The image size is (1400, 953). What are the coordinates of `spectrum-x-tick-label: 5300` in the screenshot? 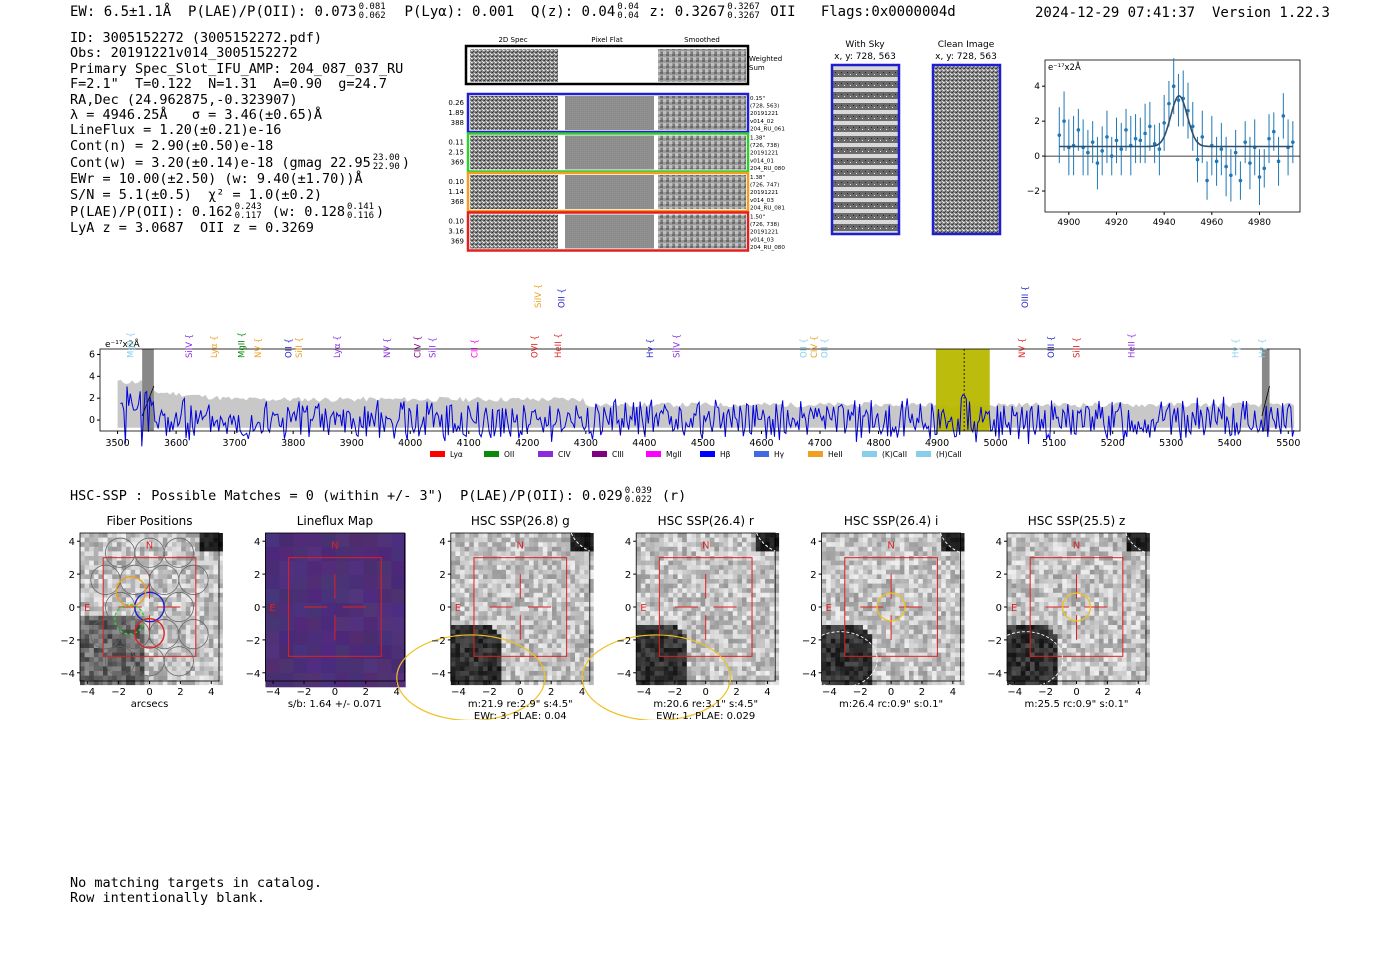 It's located at (1171, 443).